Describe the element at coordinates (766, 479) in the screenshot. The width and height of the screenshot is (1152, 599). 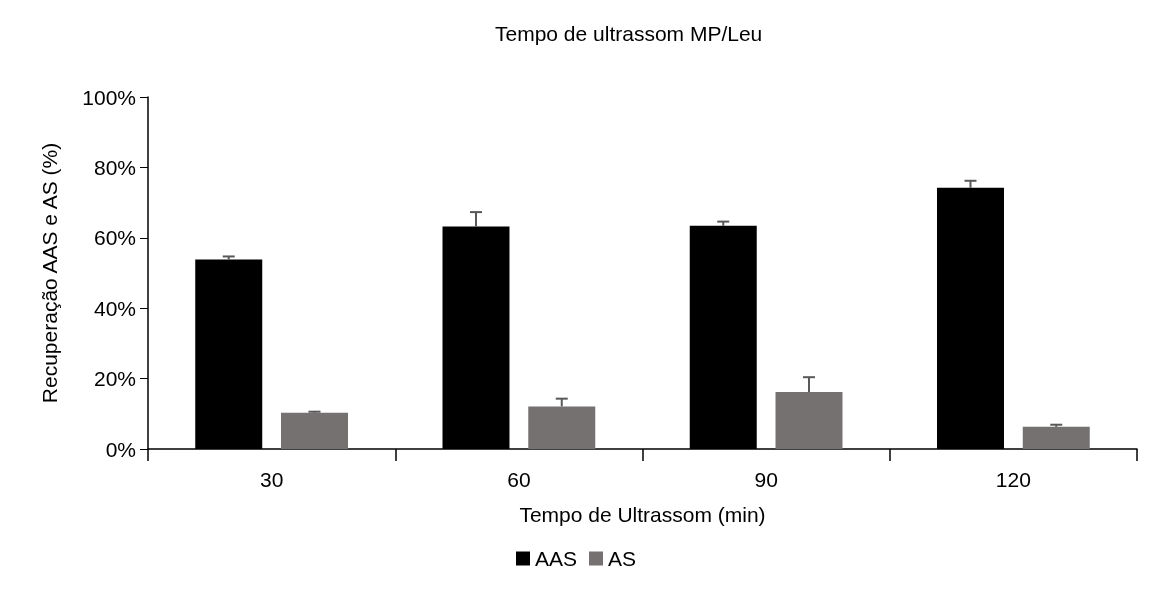
I see `x-tick-label: 90` at that location.